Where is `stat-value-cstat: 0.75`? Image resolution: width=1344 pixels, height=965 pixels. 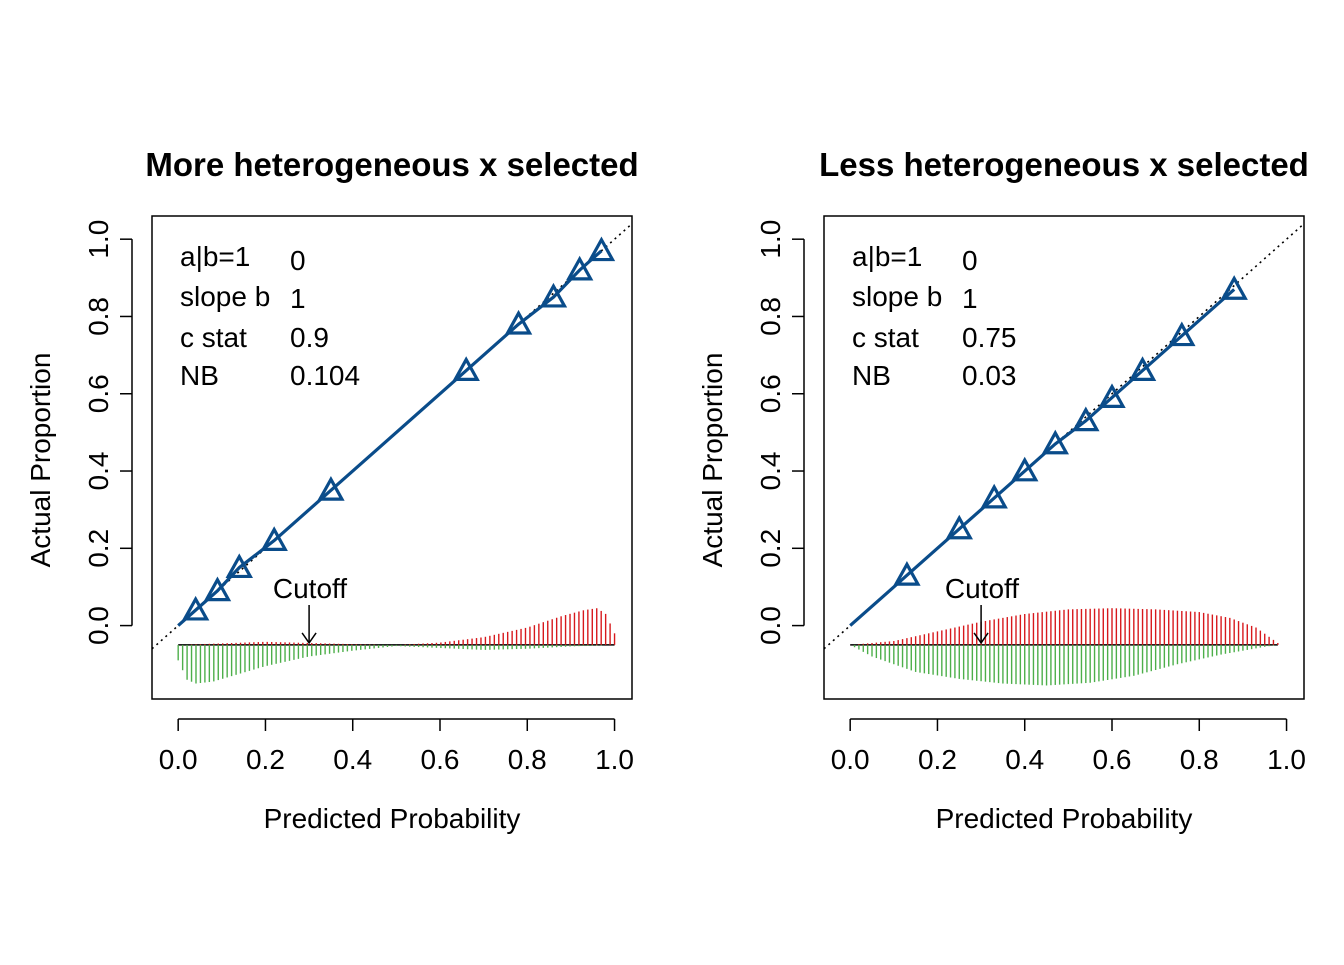 stat-value-cstat: 0.75 is located at coordinates (989, 337).